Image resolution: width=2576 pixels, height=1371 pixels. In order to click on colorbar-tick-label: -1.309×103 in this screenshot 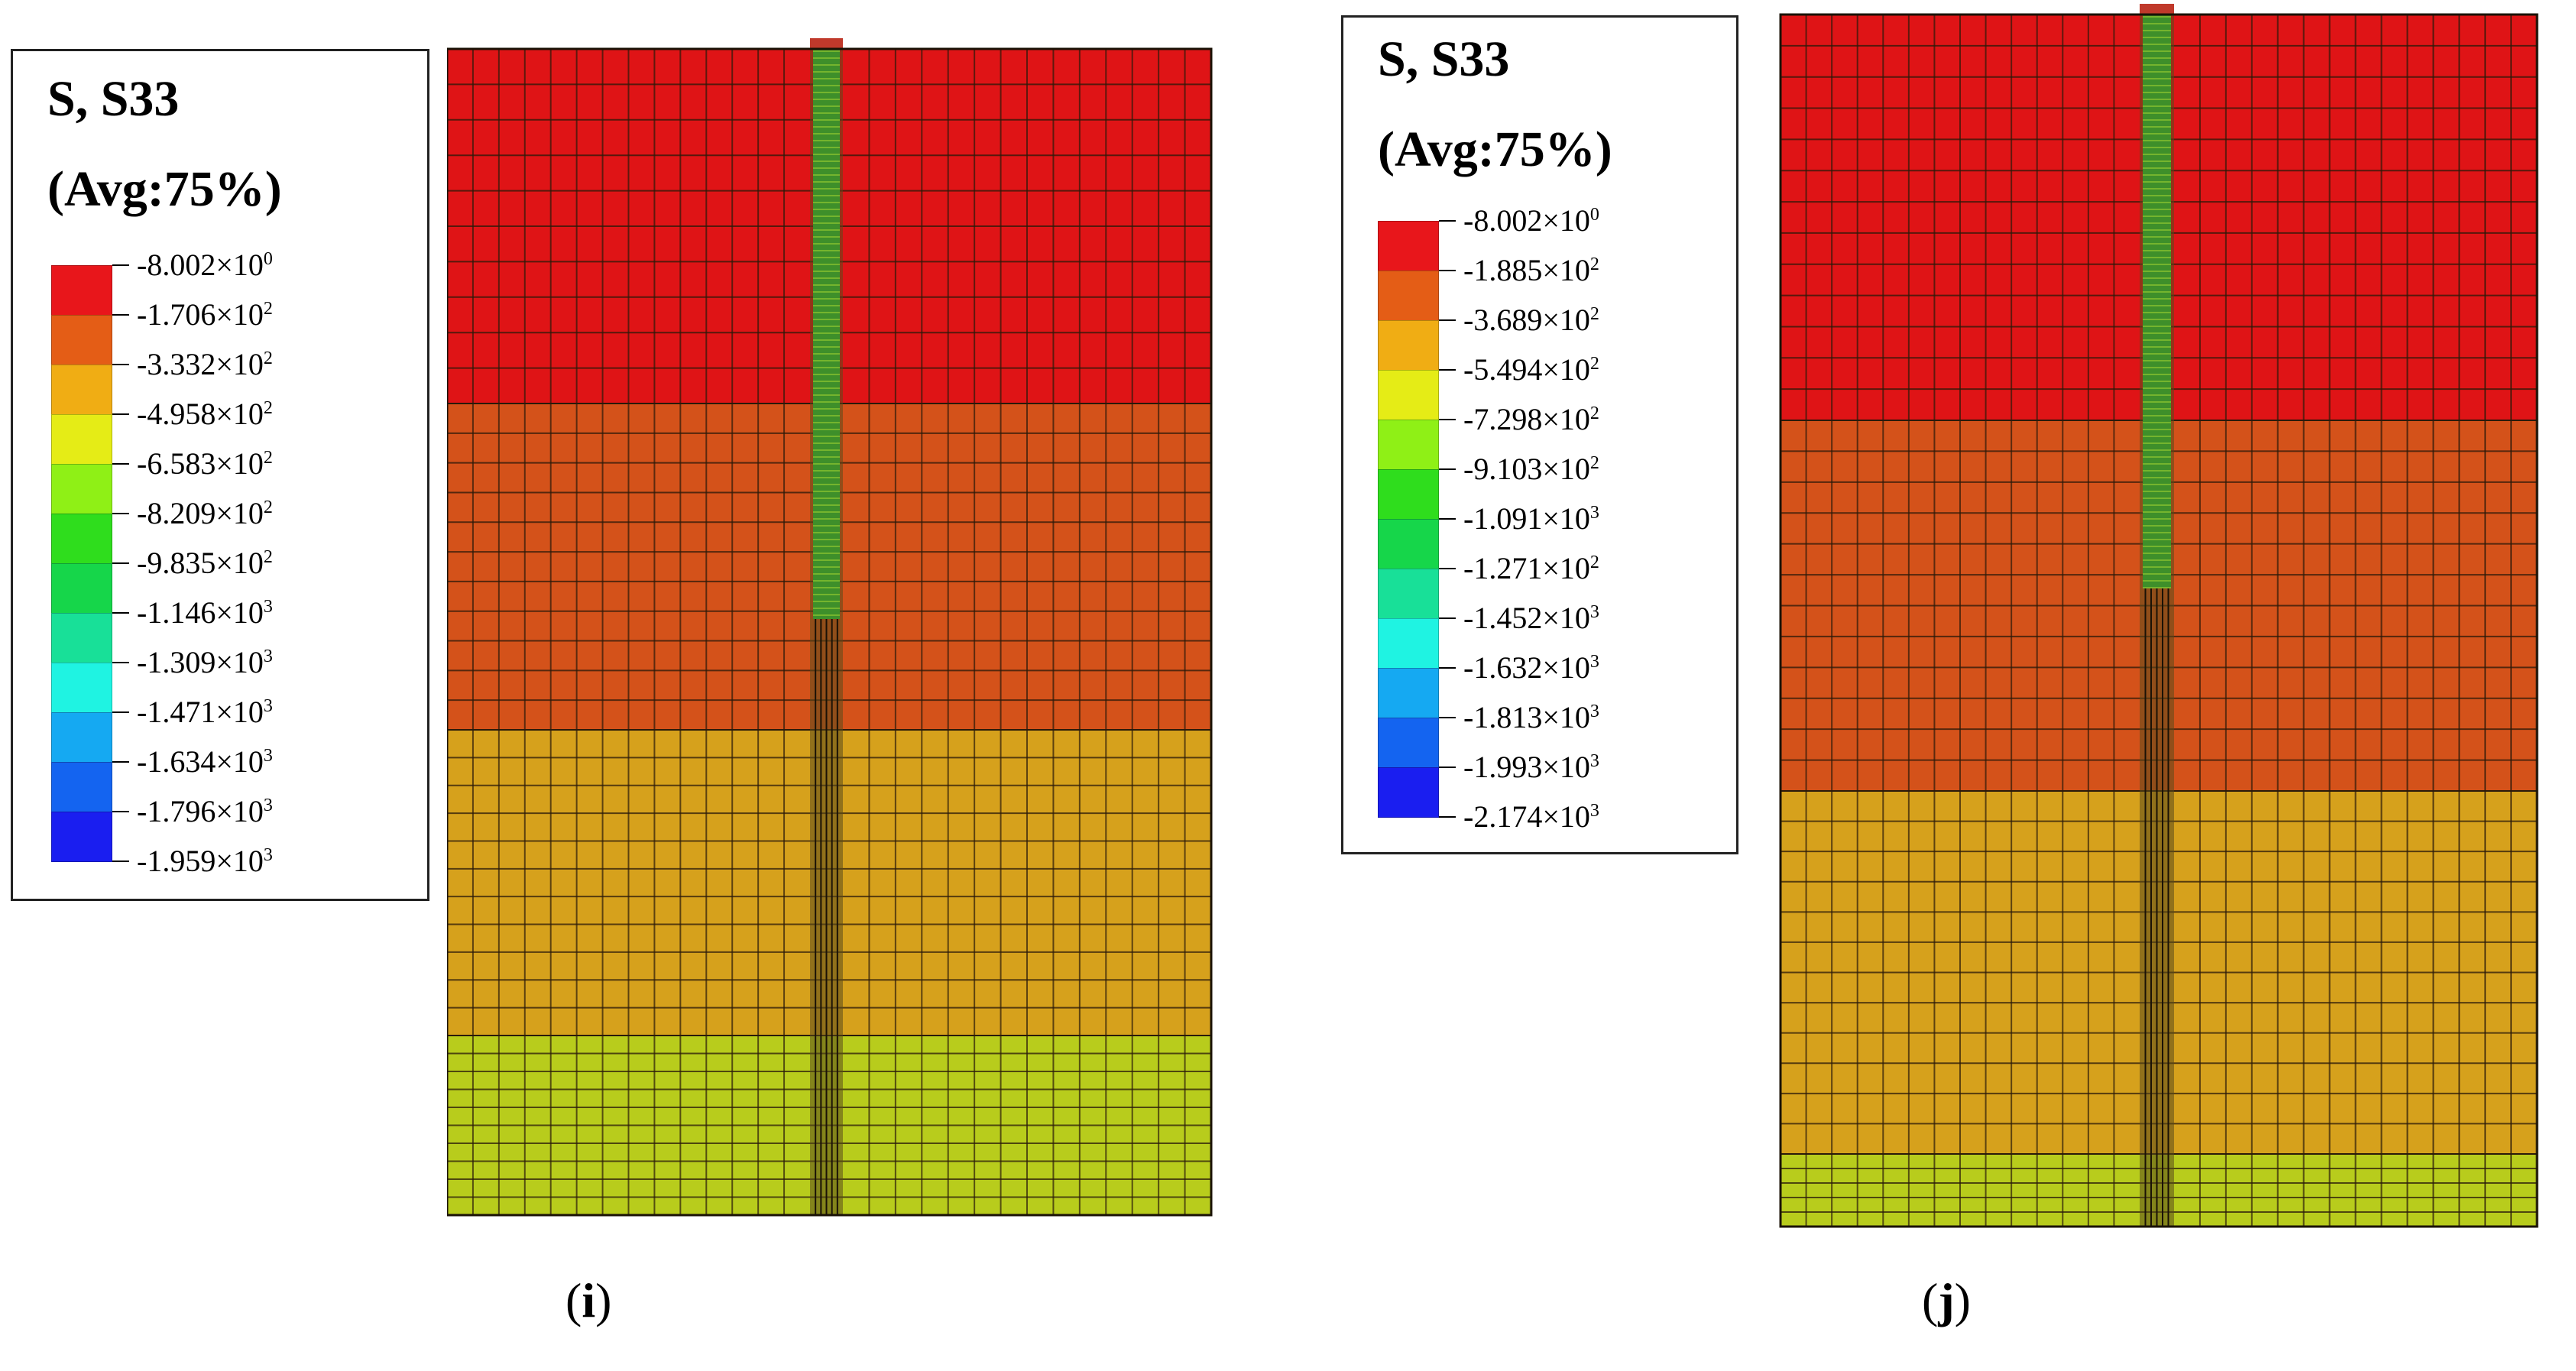, I will do `click(205, 662)`.